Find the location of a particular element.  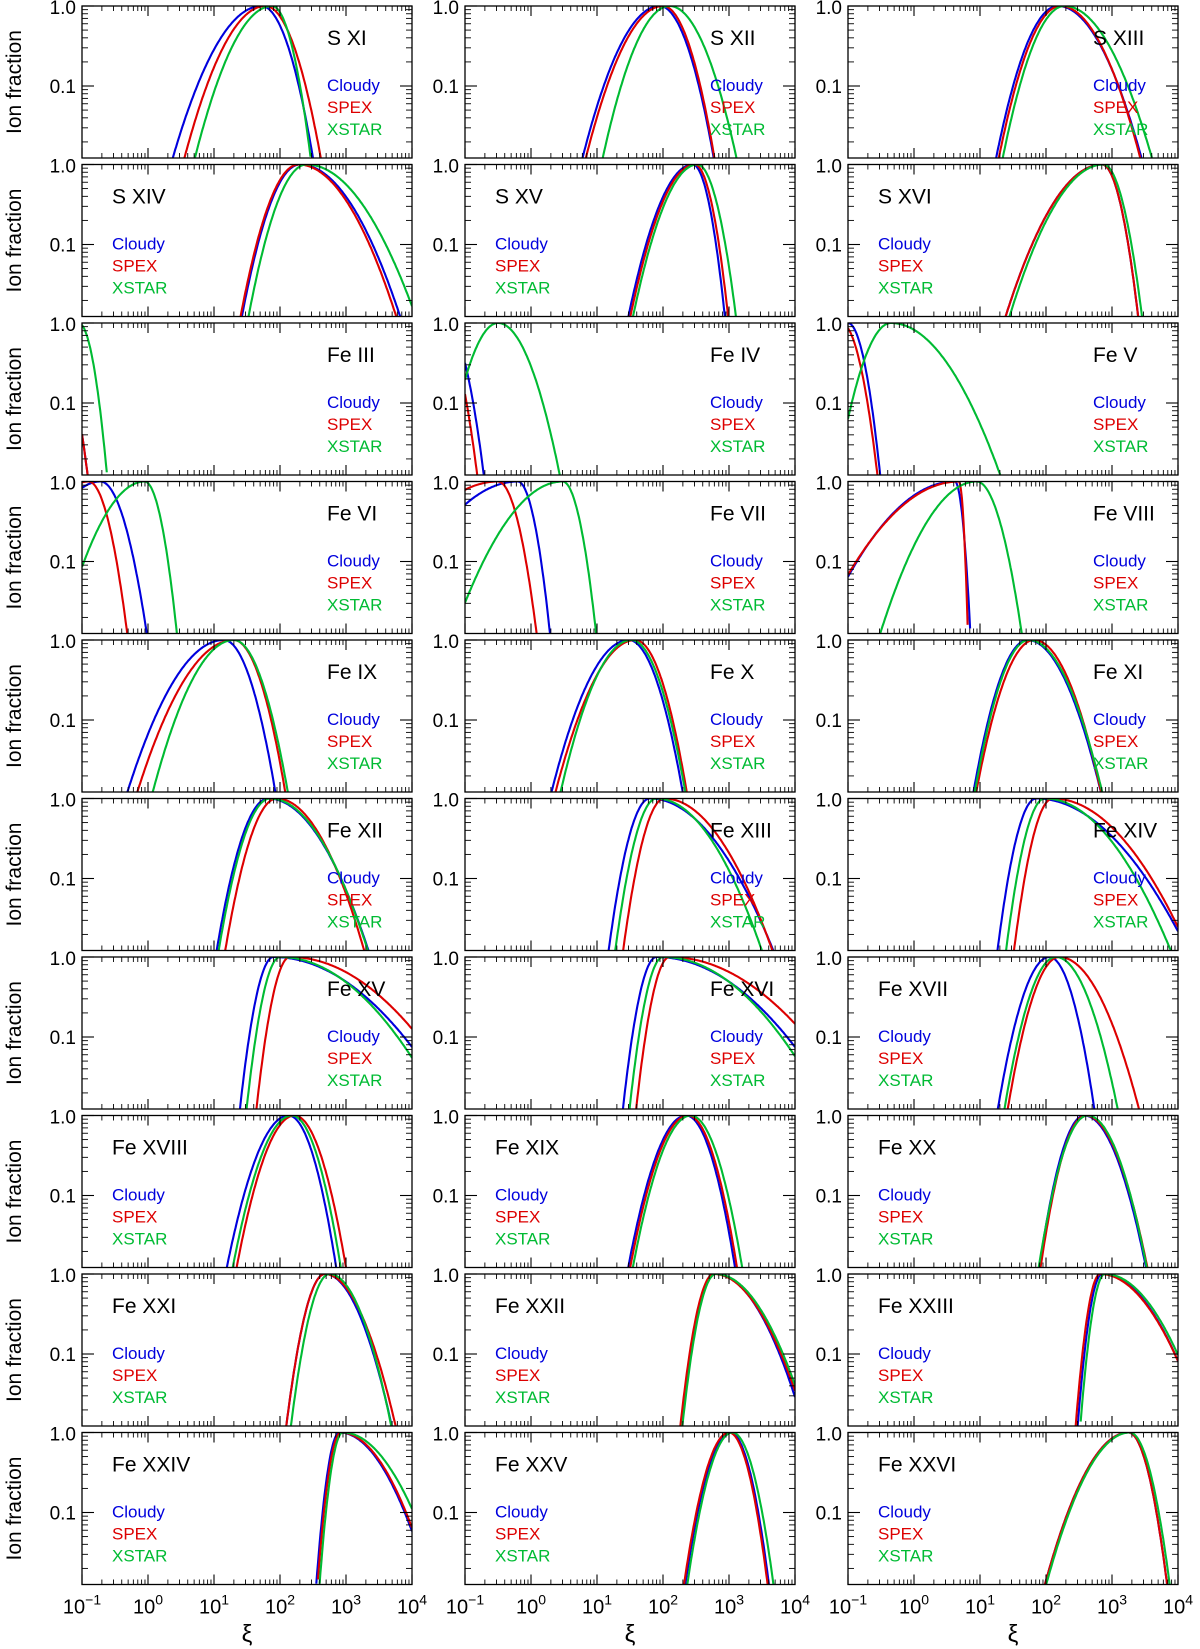

ion-title: Fe V is located at coordinates (1115, 355).